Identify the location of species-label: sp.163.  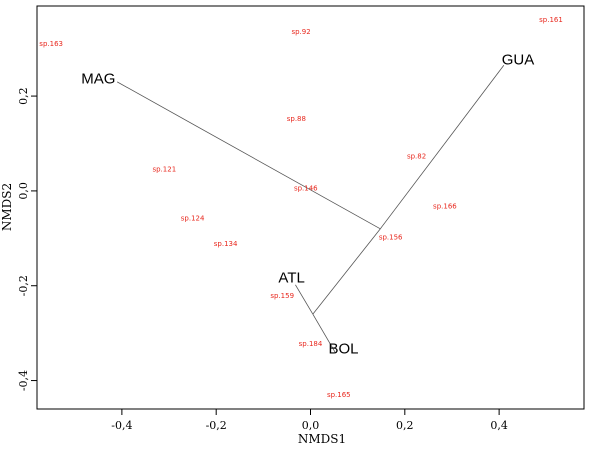
(51, 44).